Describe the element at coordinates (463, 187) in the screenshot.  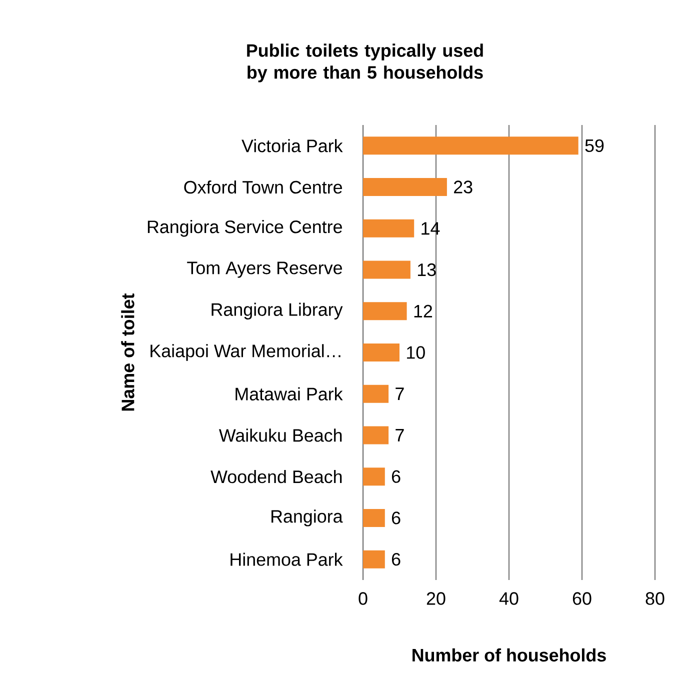
I see `data-label: 23` at that location.